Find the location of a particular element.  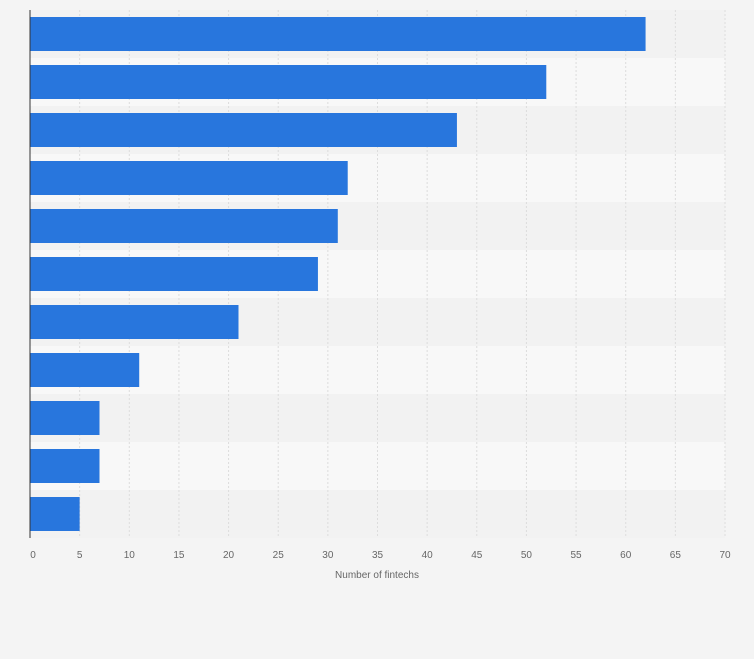

x-tick-label: 20 is located at coordinates (229, 555).